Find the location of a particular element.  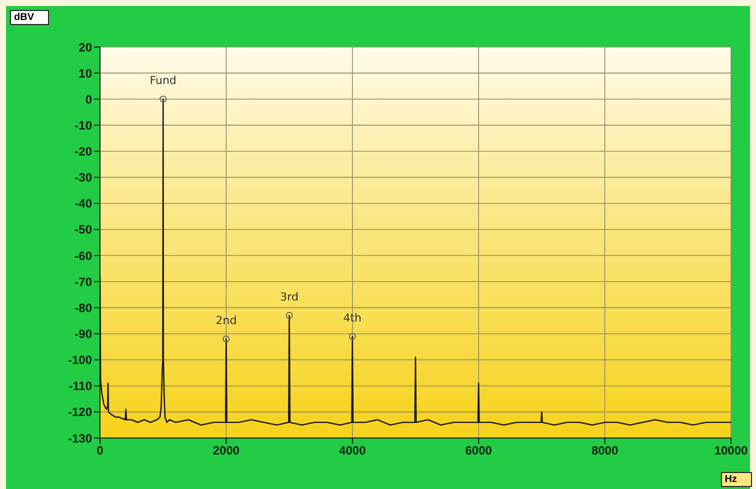

y-tick-label: -60 is located at coordinates (83, 255).